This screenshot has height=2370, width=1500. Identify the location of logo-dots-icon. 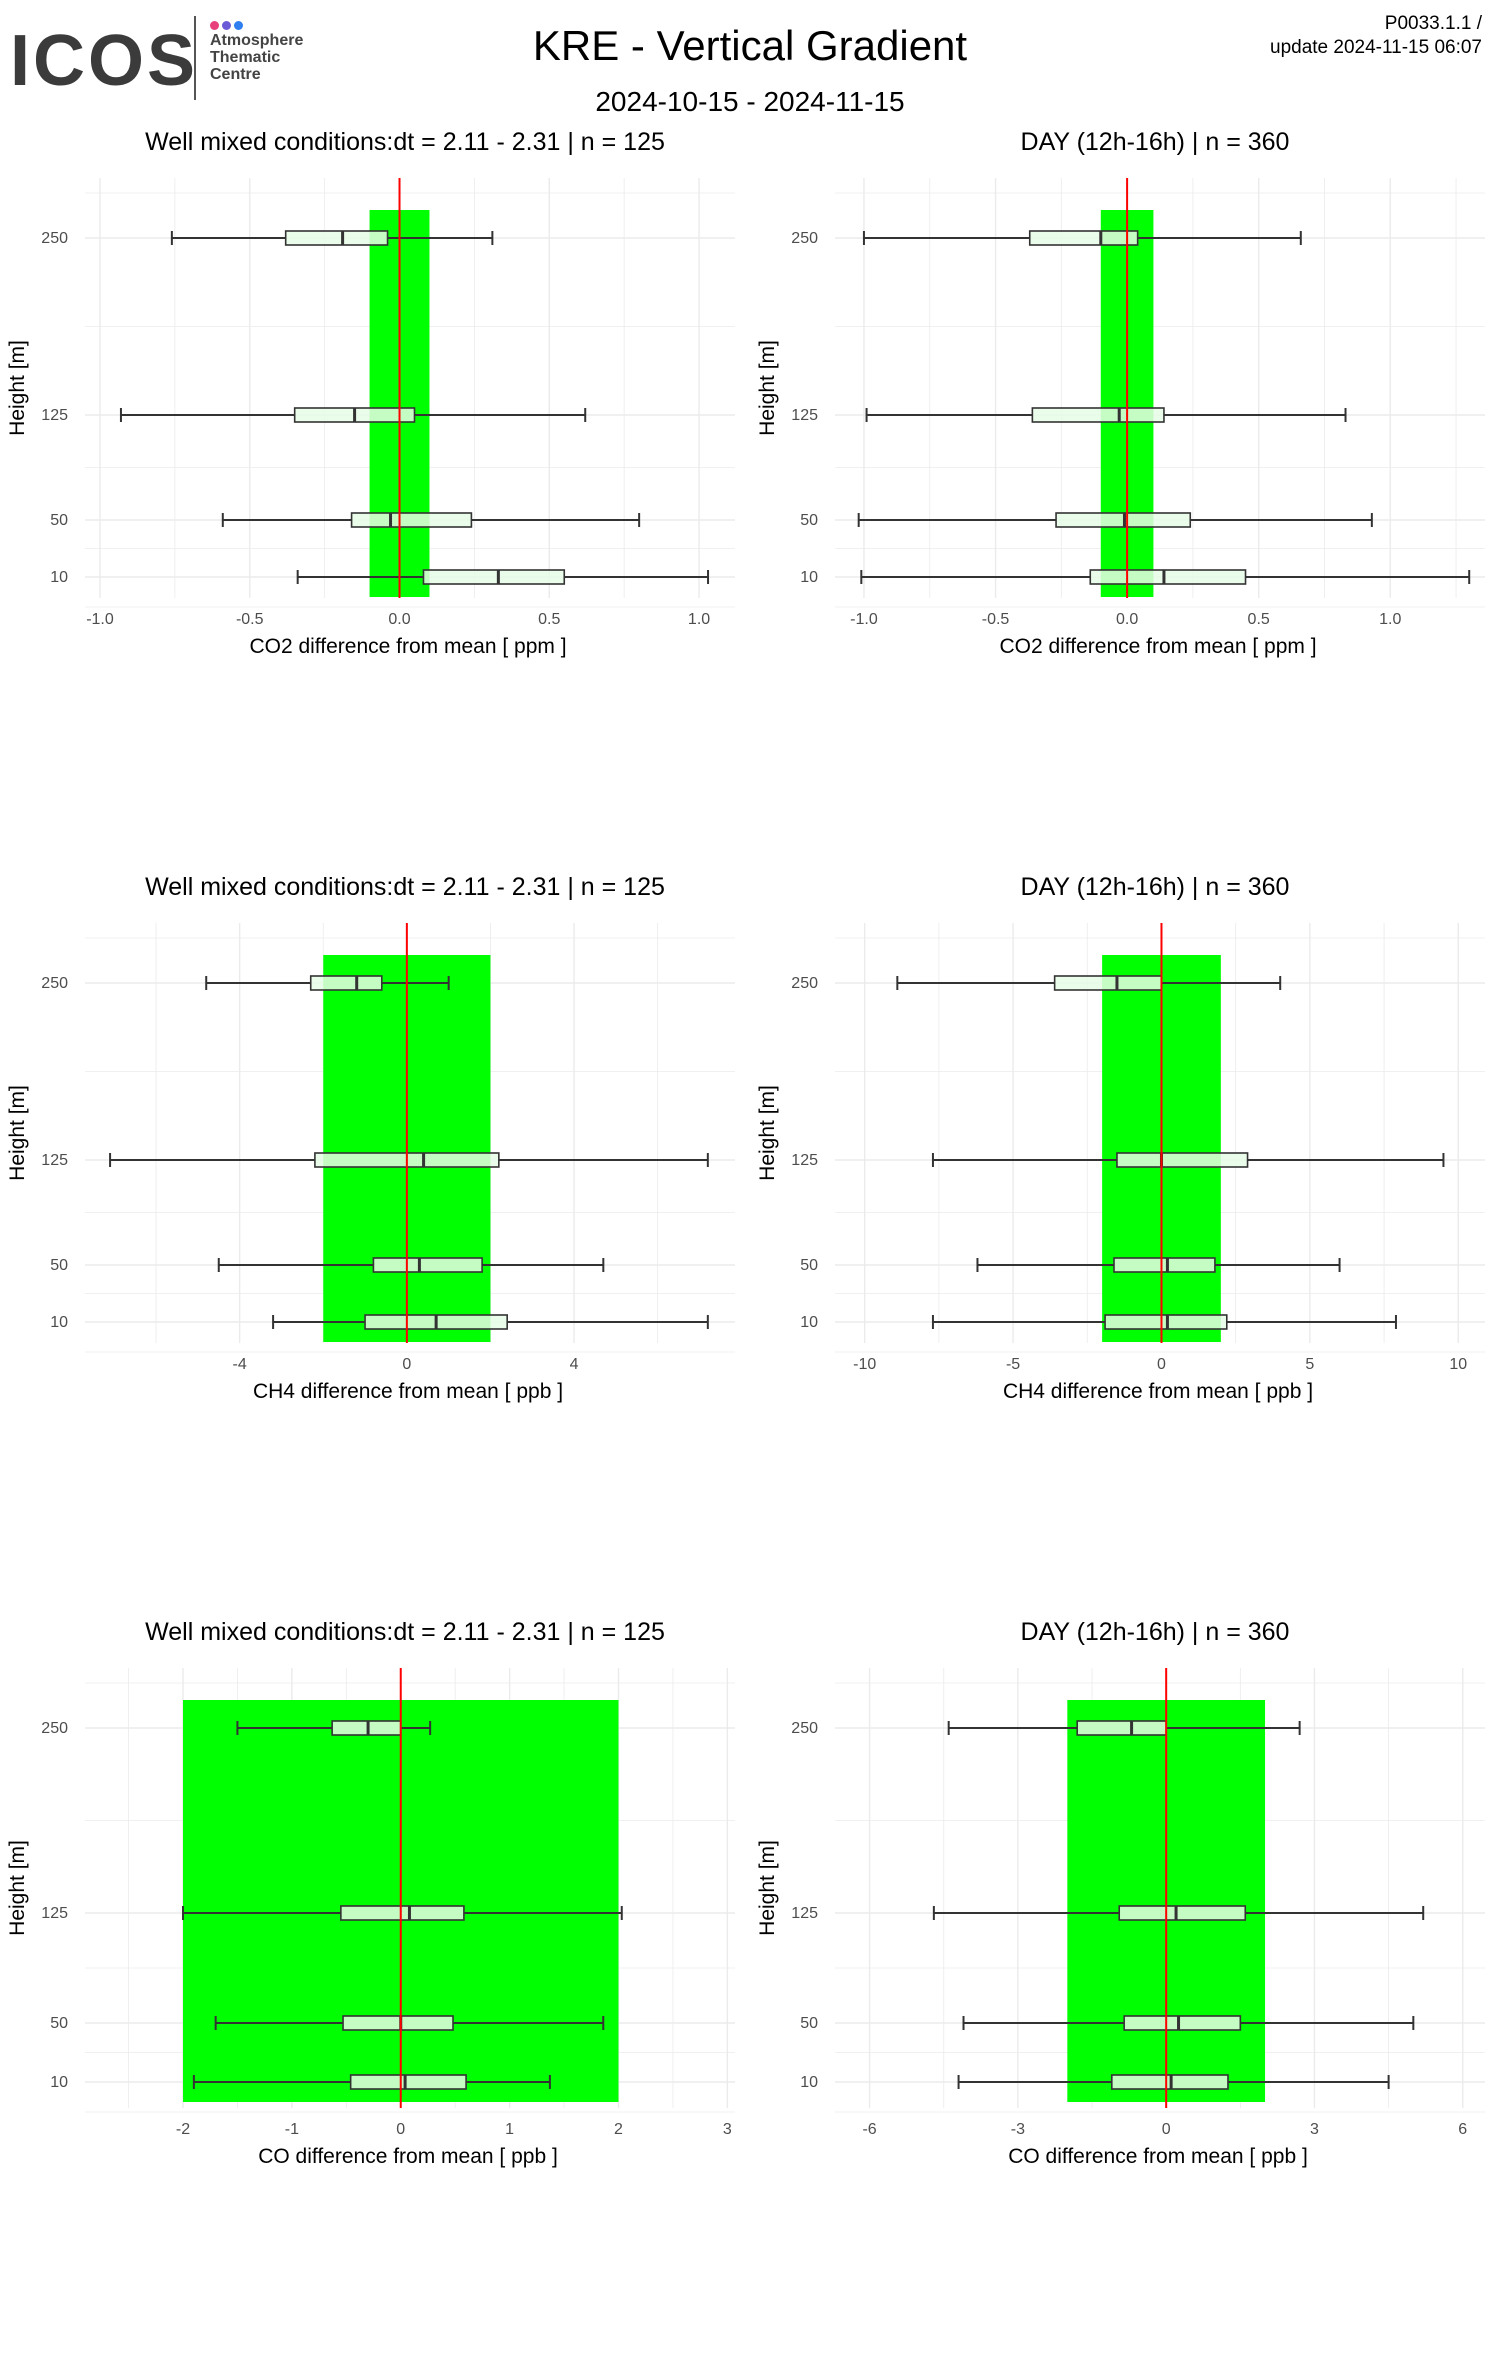
(228, 26).